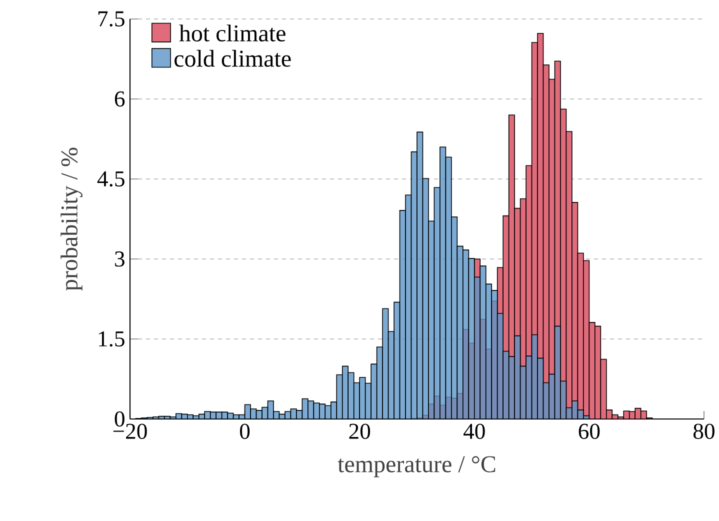  Describe the element at coordinates (110, 179) in the screenshot. I see `y-tick-label: 4.5` at that location.